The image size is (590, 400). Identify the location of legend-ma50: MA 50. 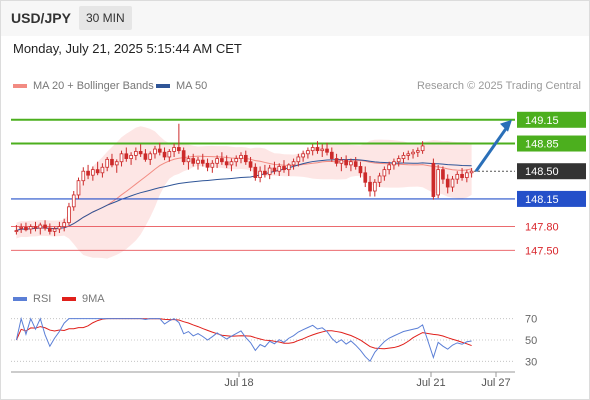
(181, 86).